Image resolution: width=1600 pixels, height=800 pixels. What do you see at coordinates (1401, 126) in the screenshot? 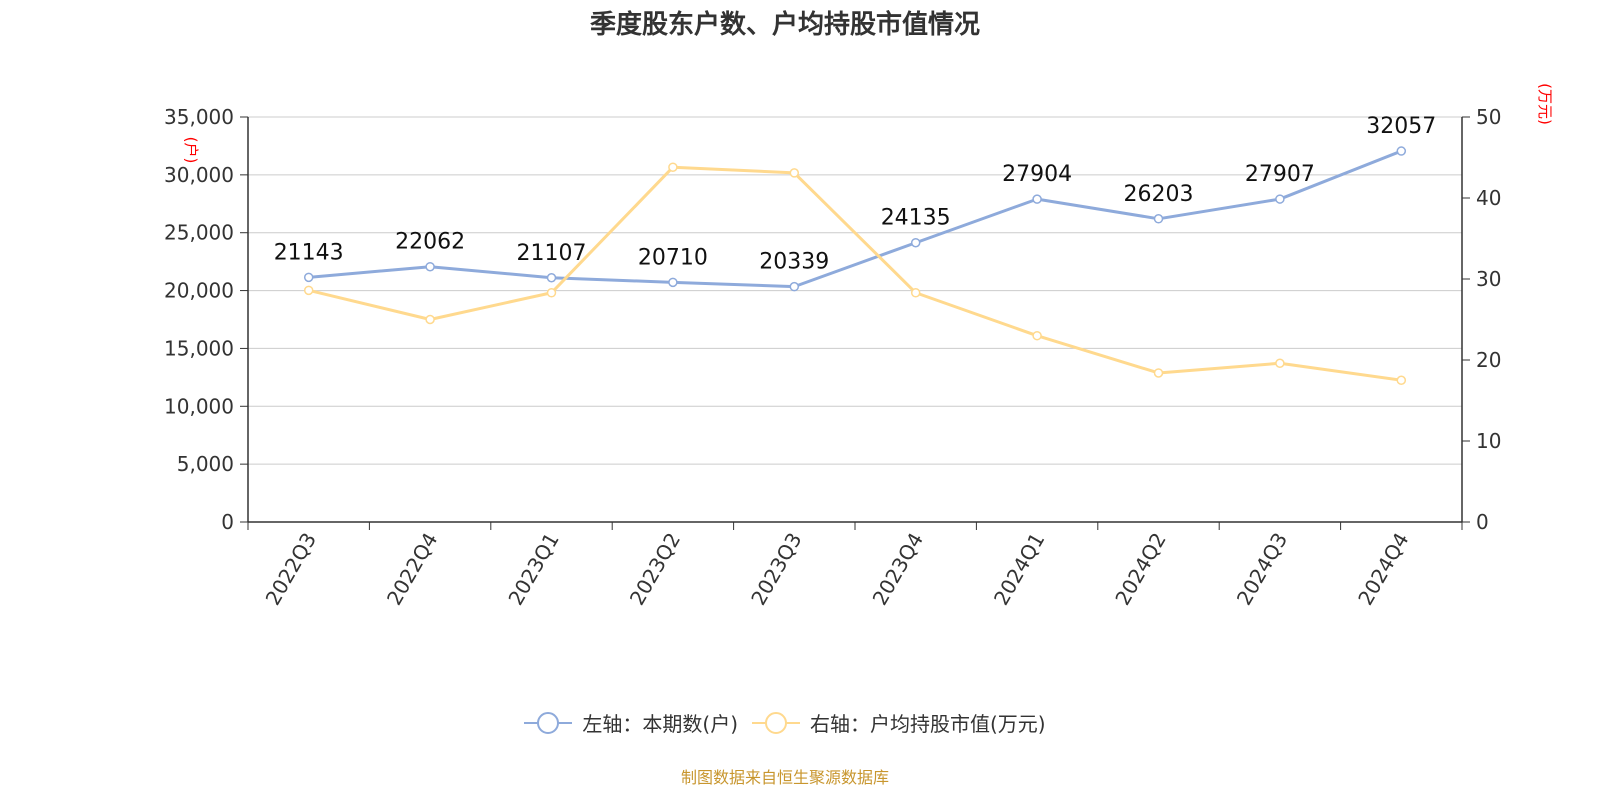
I see `data-label: 32057` at bounding box center [1401, 126].